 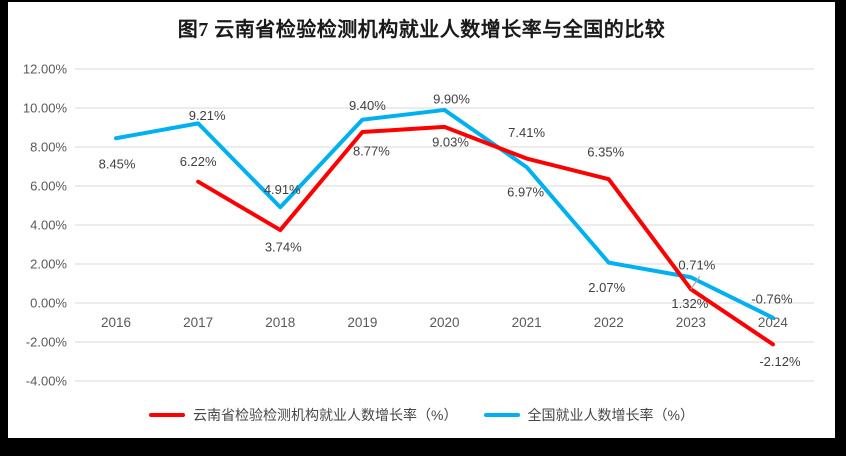 What do you see at coordinates (362, 322) in the screenshot?
I see `x-axis-label: 2019` at bounding box center [362, 322].